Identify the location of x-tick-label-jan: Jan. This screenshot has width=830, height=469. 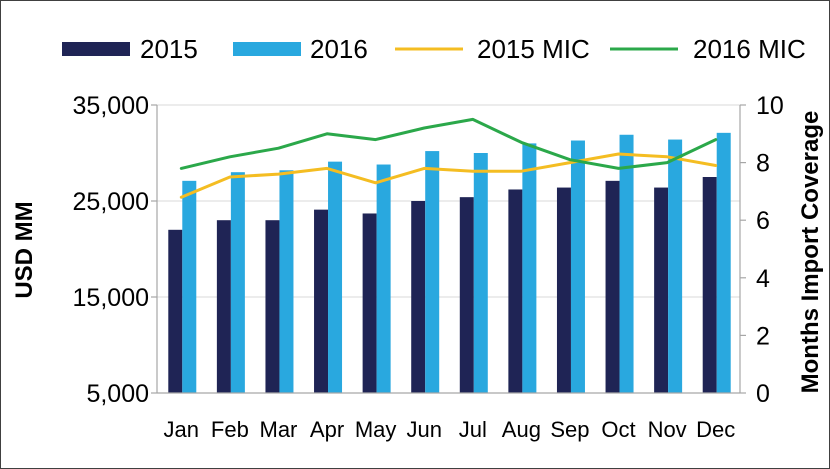
(181, 429).